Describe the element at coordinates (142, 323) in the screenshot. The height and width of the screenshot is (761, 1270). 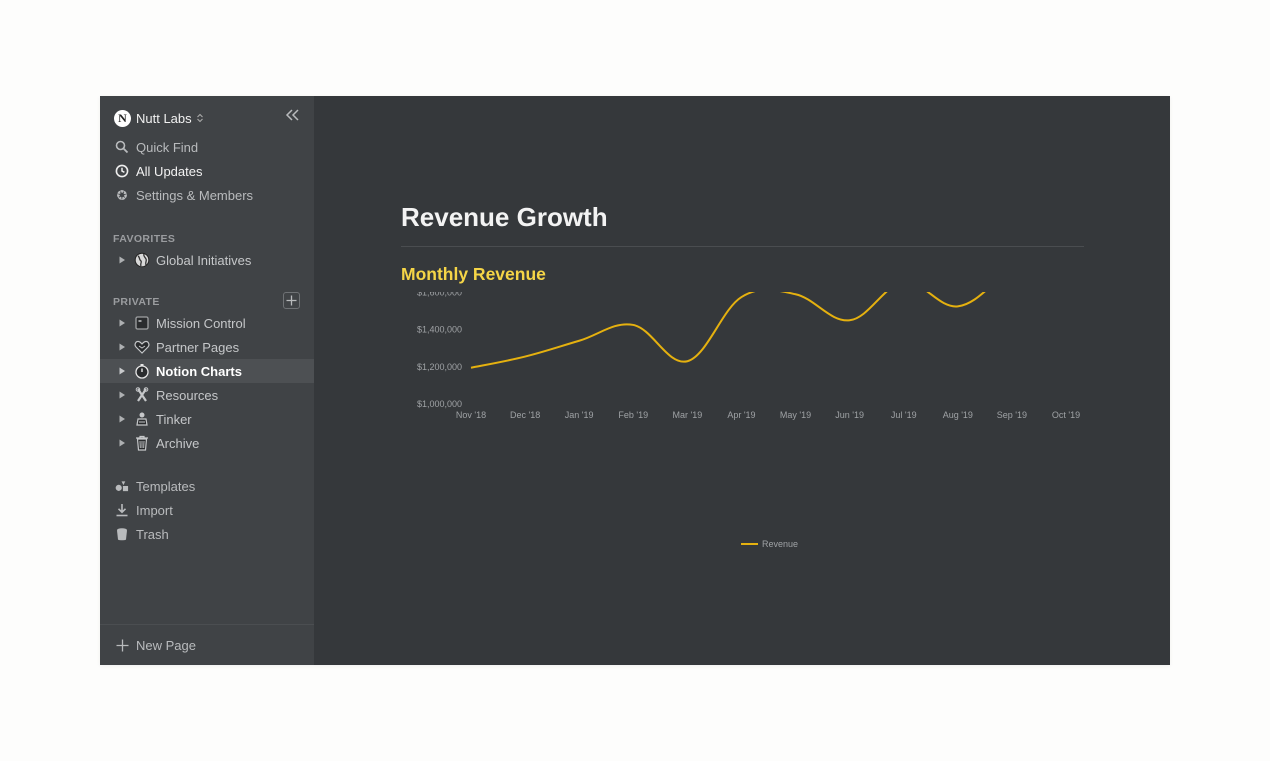
I see `page-icon` at that location.